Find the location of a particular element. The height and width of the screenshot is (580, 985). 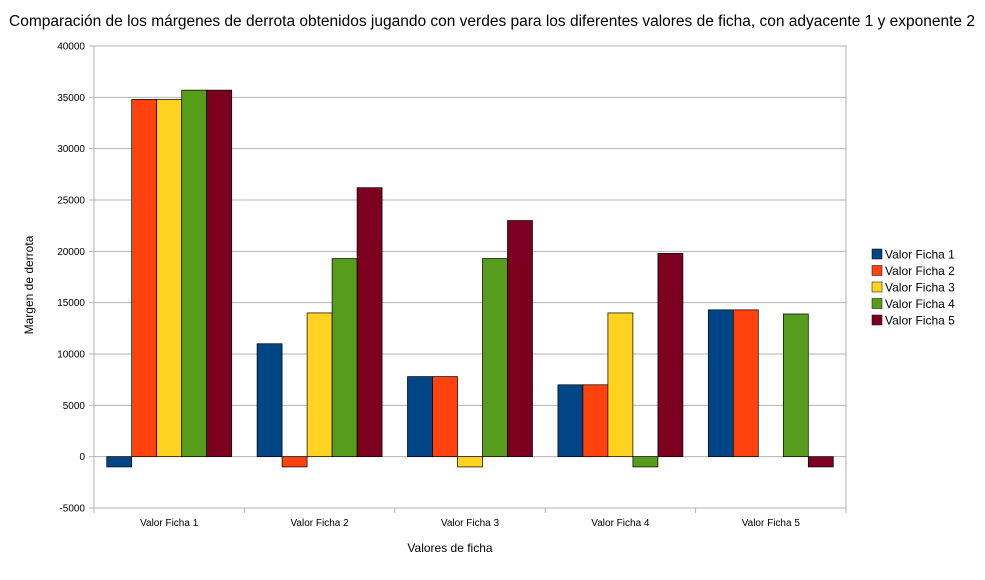

x-tick-label: Valor Ficha 2 is located at coordinates (320, 523).